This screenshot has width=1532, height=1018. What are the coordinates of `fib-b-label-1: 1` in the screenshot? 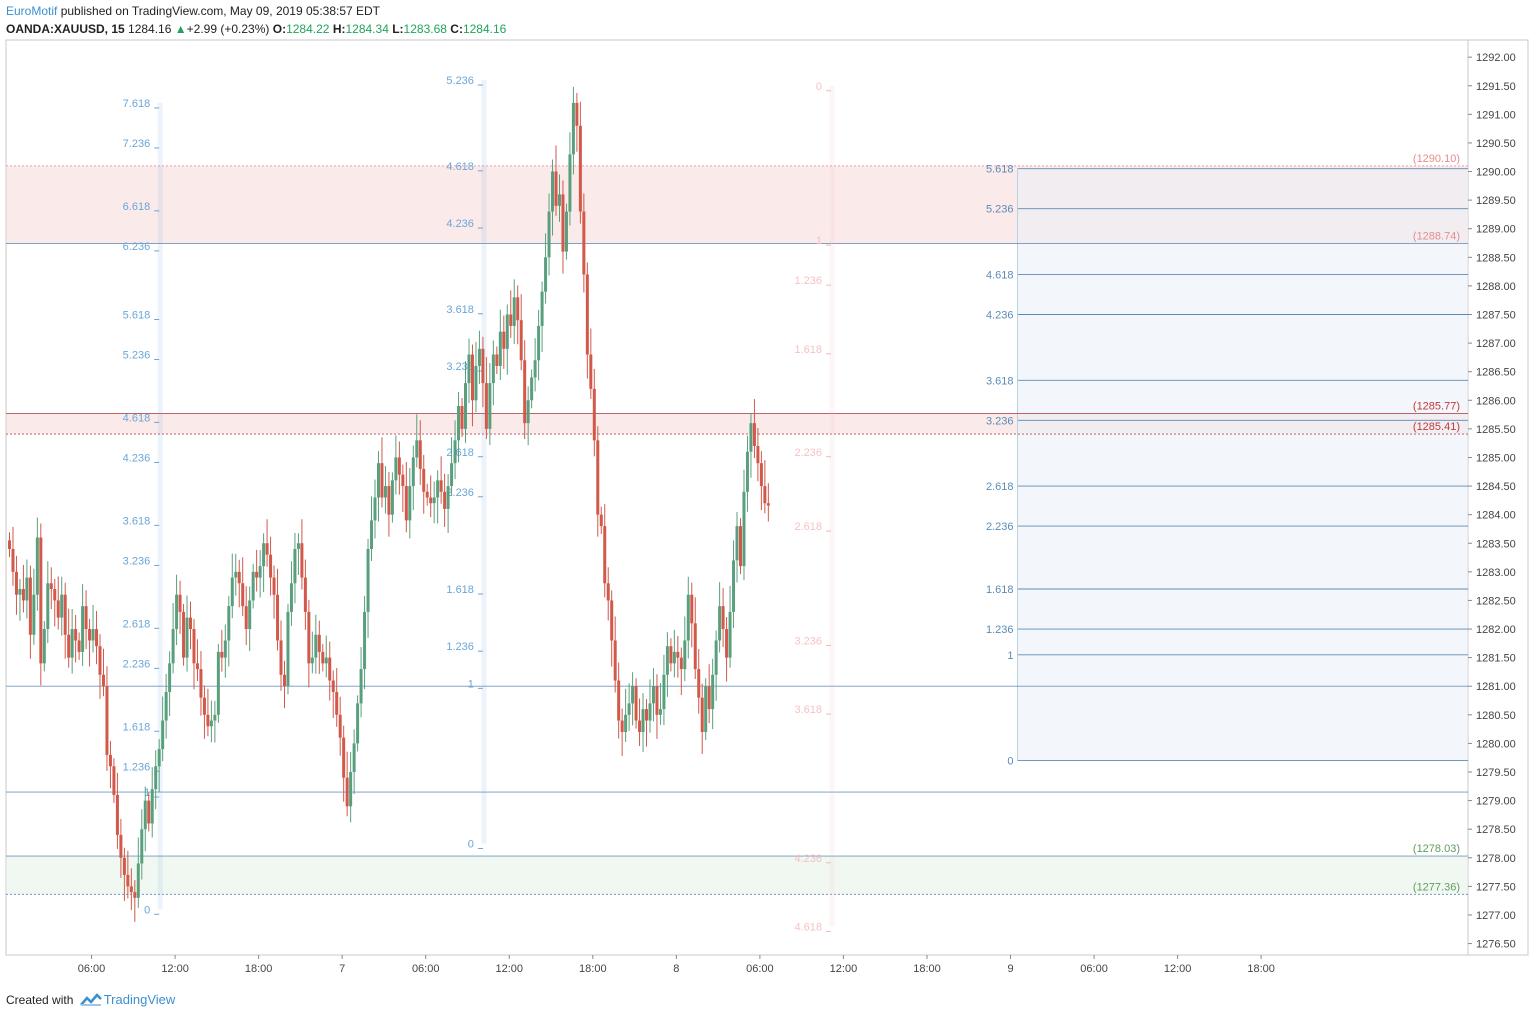 It's located at (471, 684).